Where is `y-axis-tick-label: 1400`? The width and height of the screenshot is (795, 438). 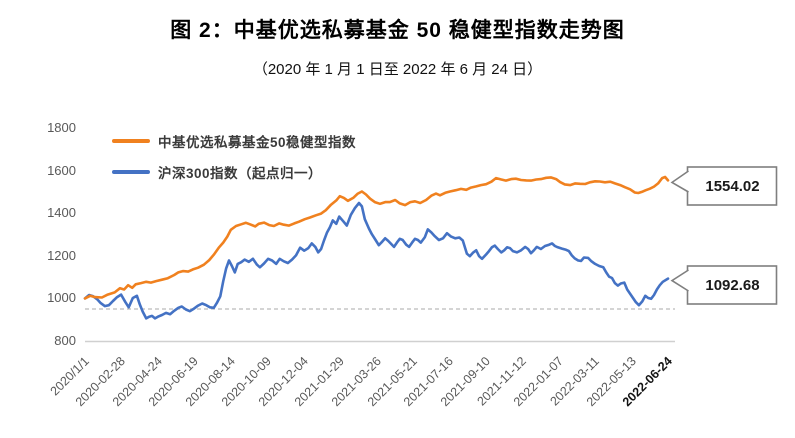
y-axis-tick-label: 1400 is located at coordinates (61, 213).